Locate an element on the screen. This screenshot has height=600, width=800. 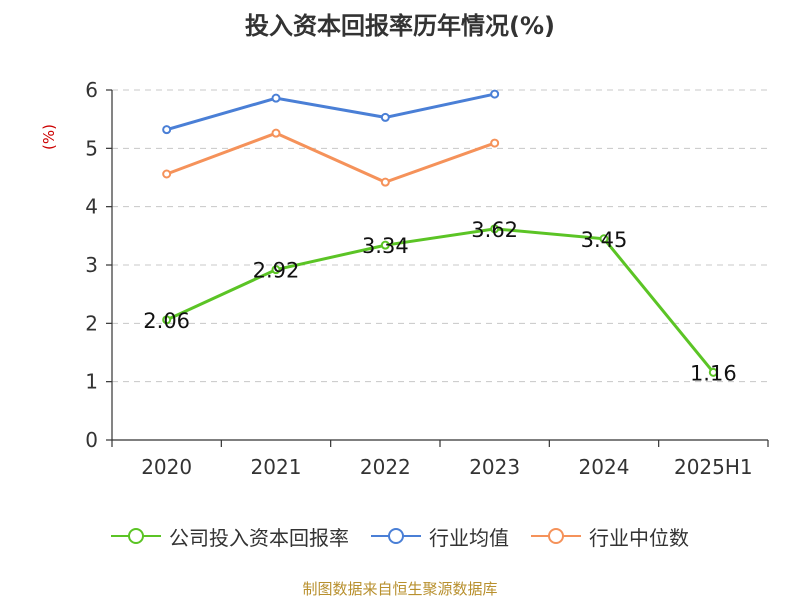
data-label-2020: 2.06 is located at coordinates (166, 321).